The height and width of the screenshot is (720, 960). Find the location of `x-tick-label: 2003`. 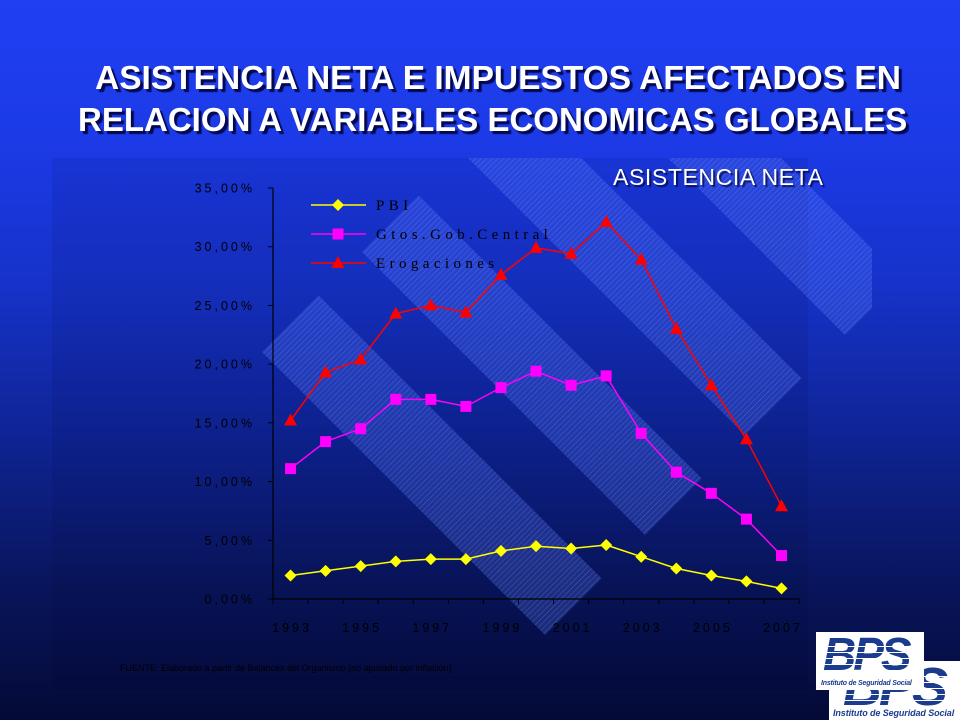

x-tick-label: 2003 is located at coordinates (643, 628).